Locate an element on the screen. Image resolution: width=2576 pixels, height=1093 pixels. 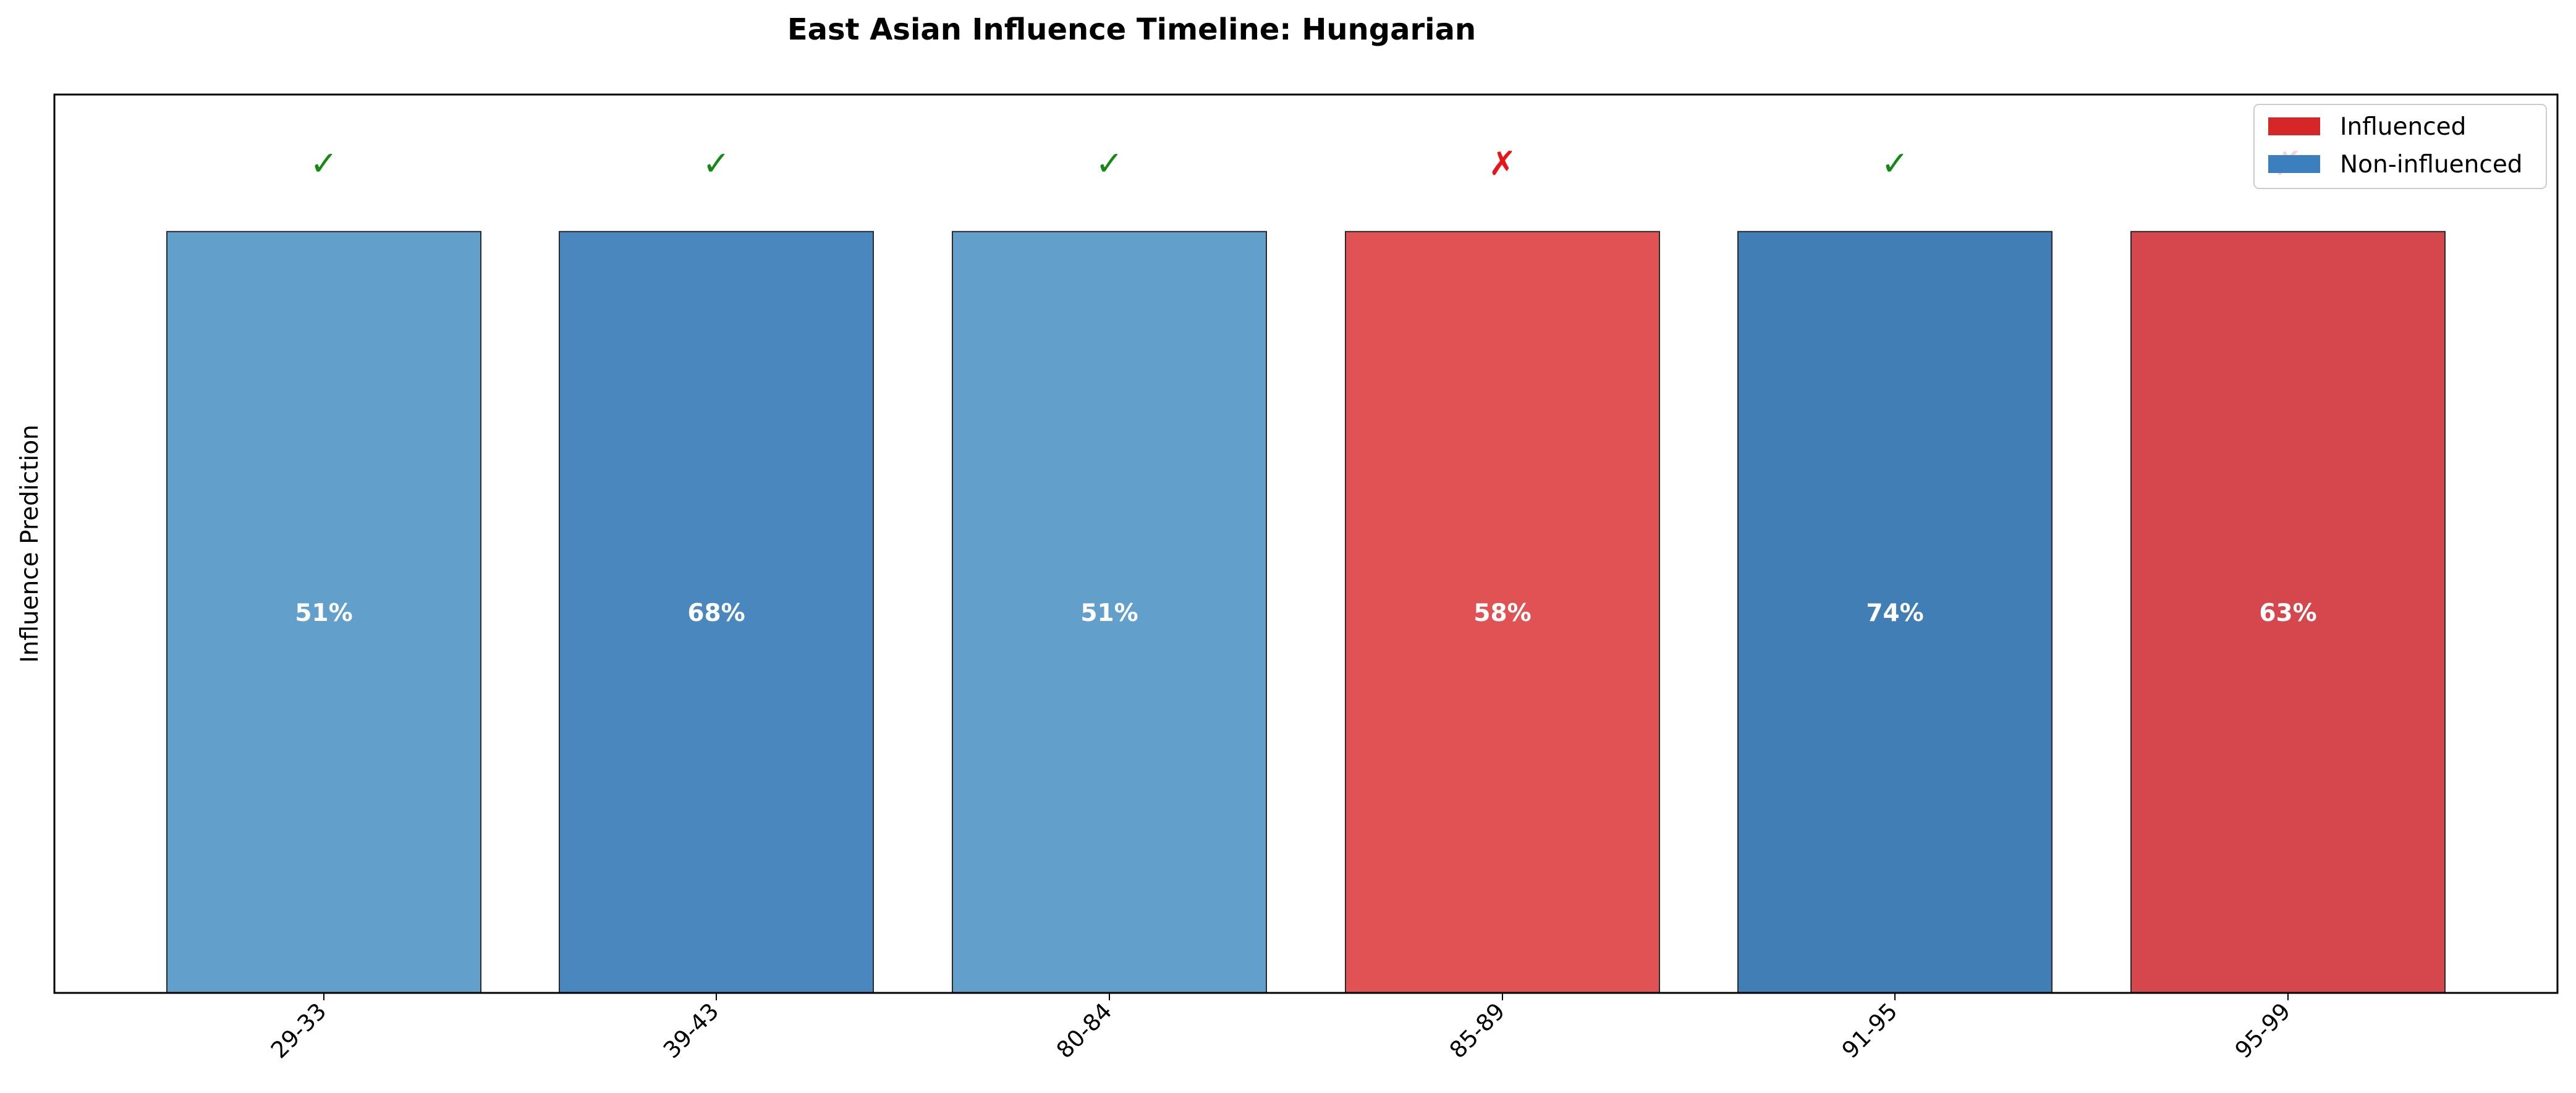
bar-label-95-99: 63% is located at coordinates (2287, 613).